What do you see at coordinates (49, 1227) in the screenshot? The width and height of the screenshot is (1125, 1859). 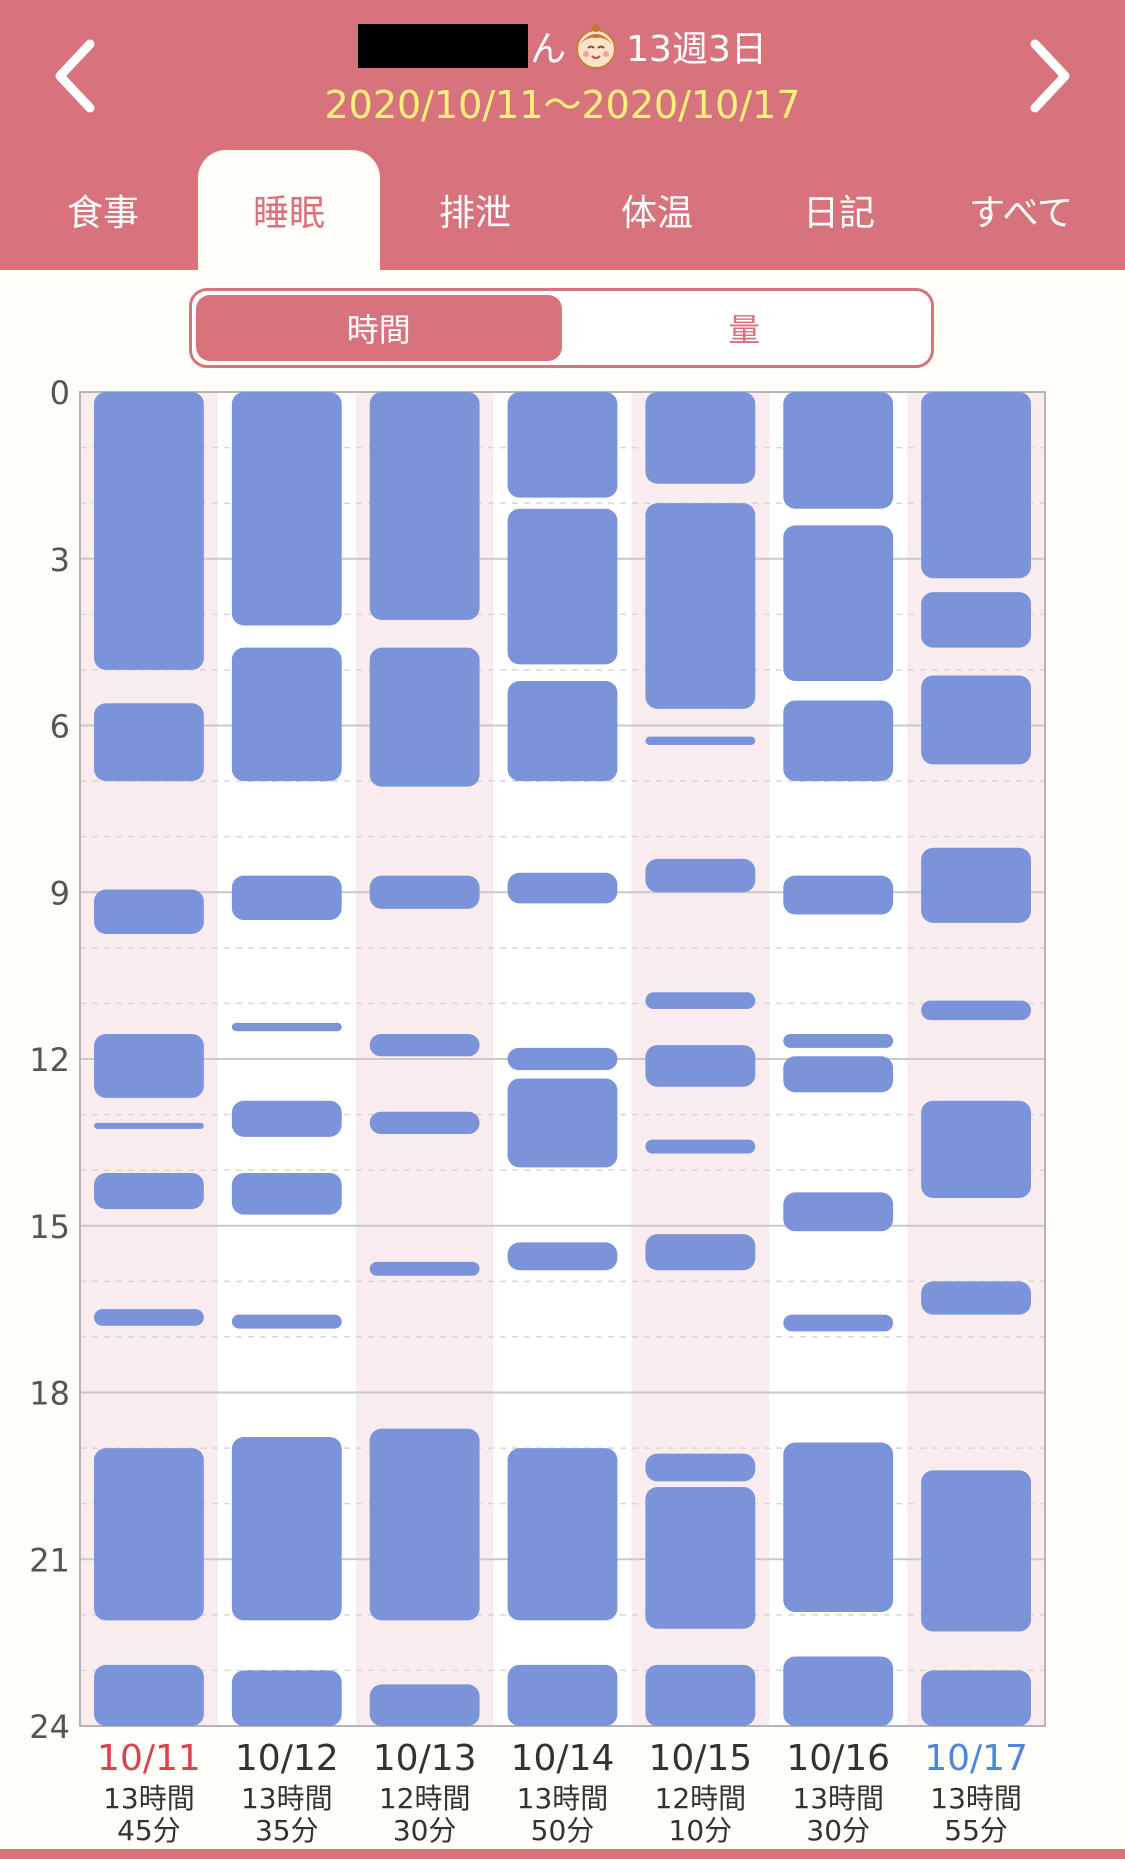 I see `y-tick-label: 15` at bounding box center [49, 1227].